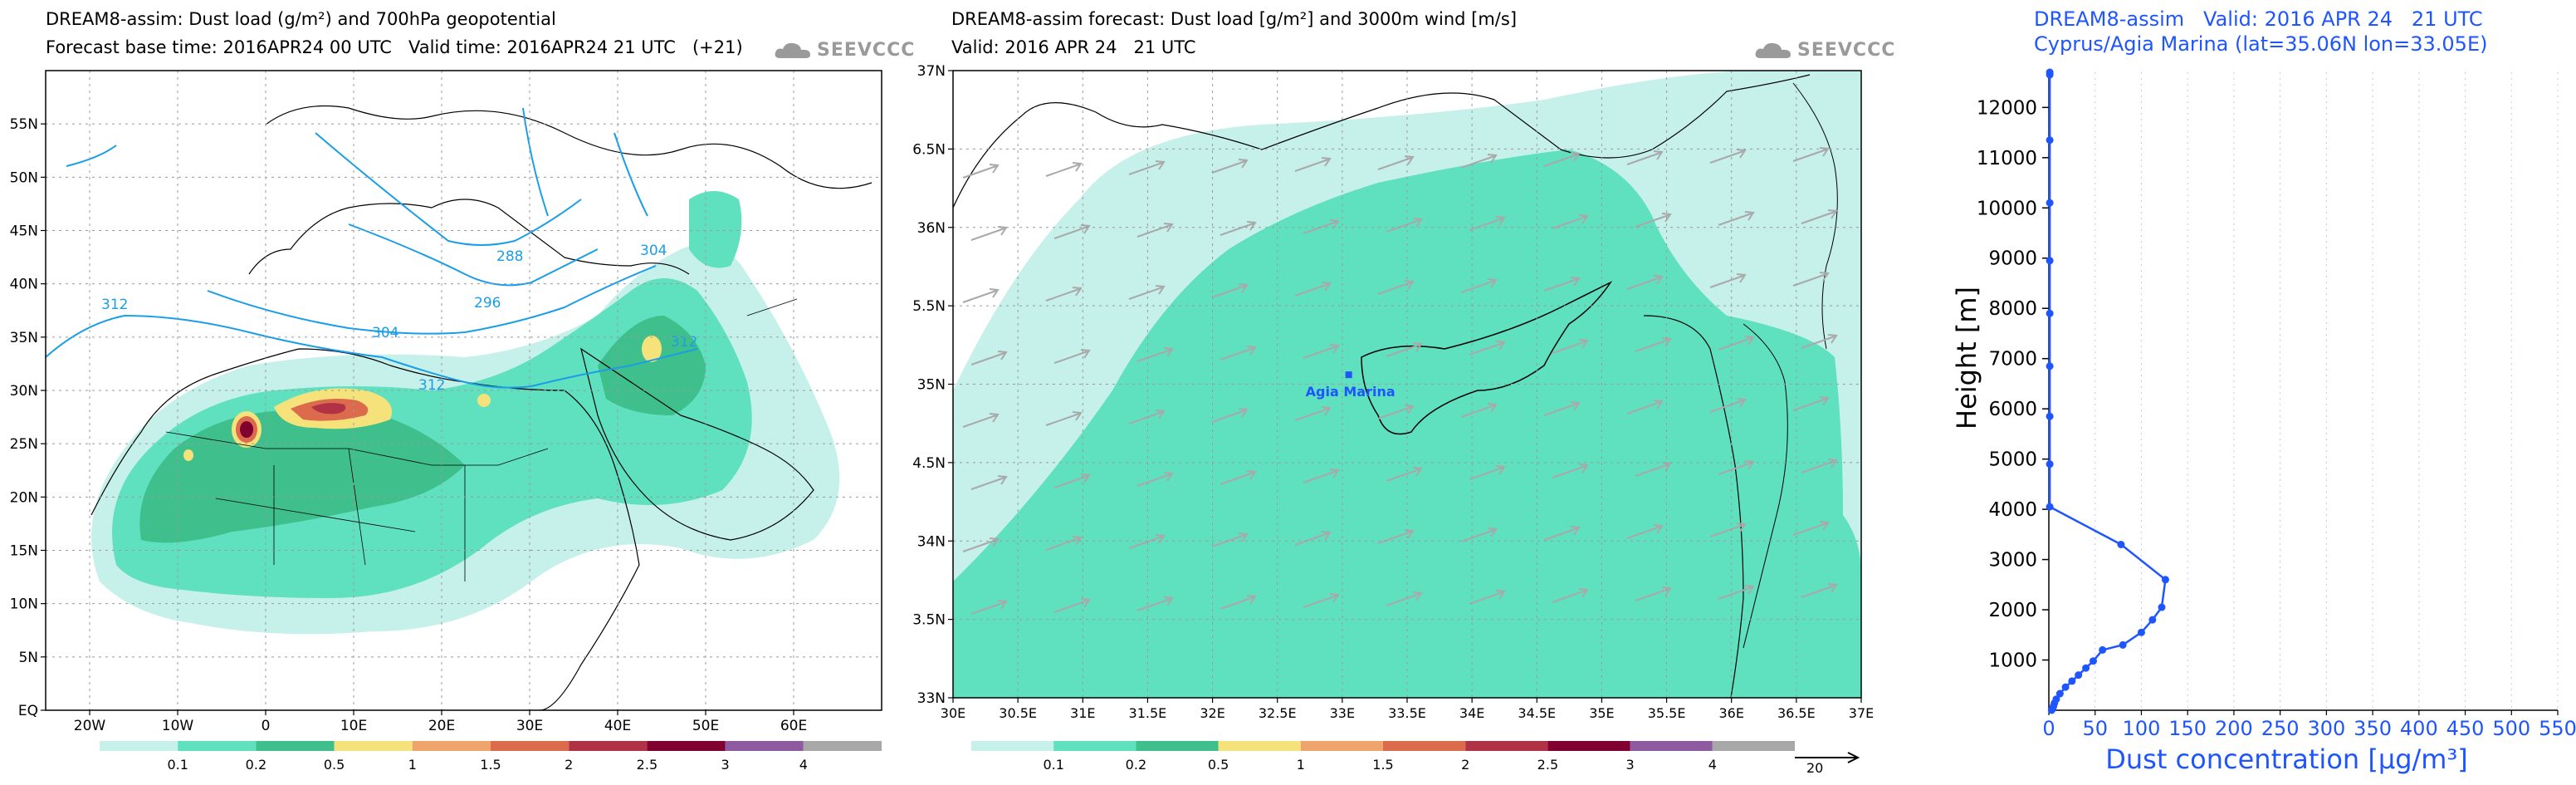 The image size is (2576, 785). I want to click on colorbar-label: 3, so click(1630, 765).